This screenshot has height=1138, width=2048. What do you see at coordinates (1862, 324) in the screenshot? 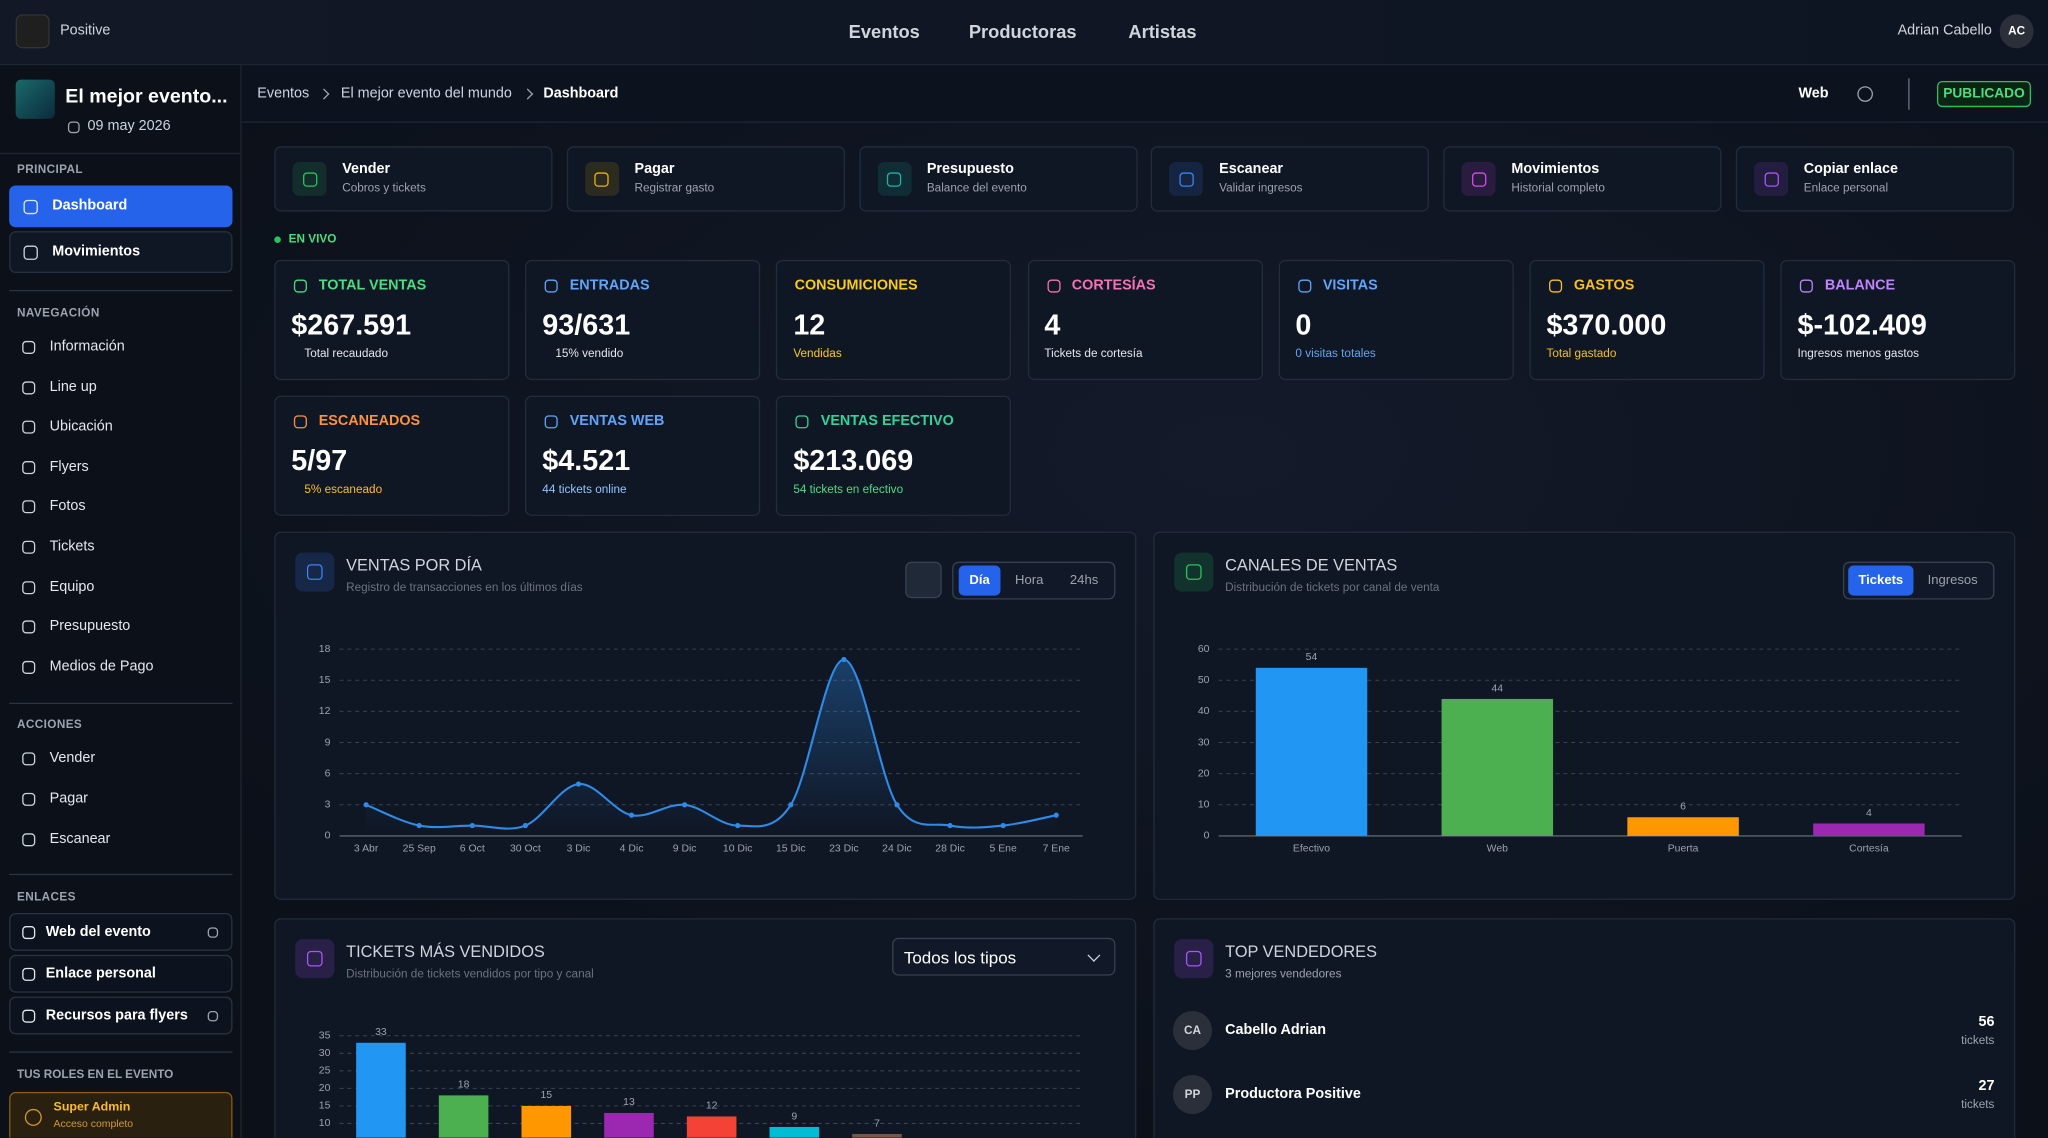
I see `stat-value: $-102.409` at bounding box center [1862, 324].